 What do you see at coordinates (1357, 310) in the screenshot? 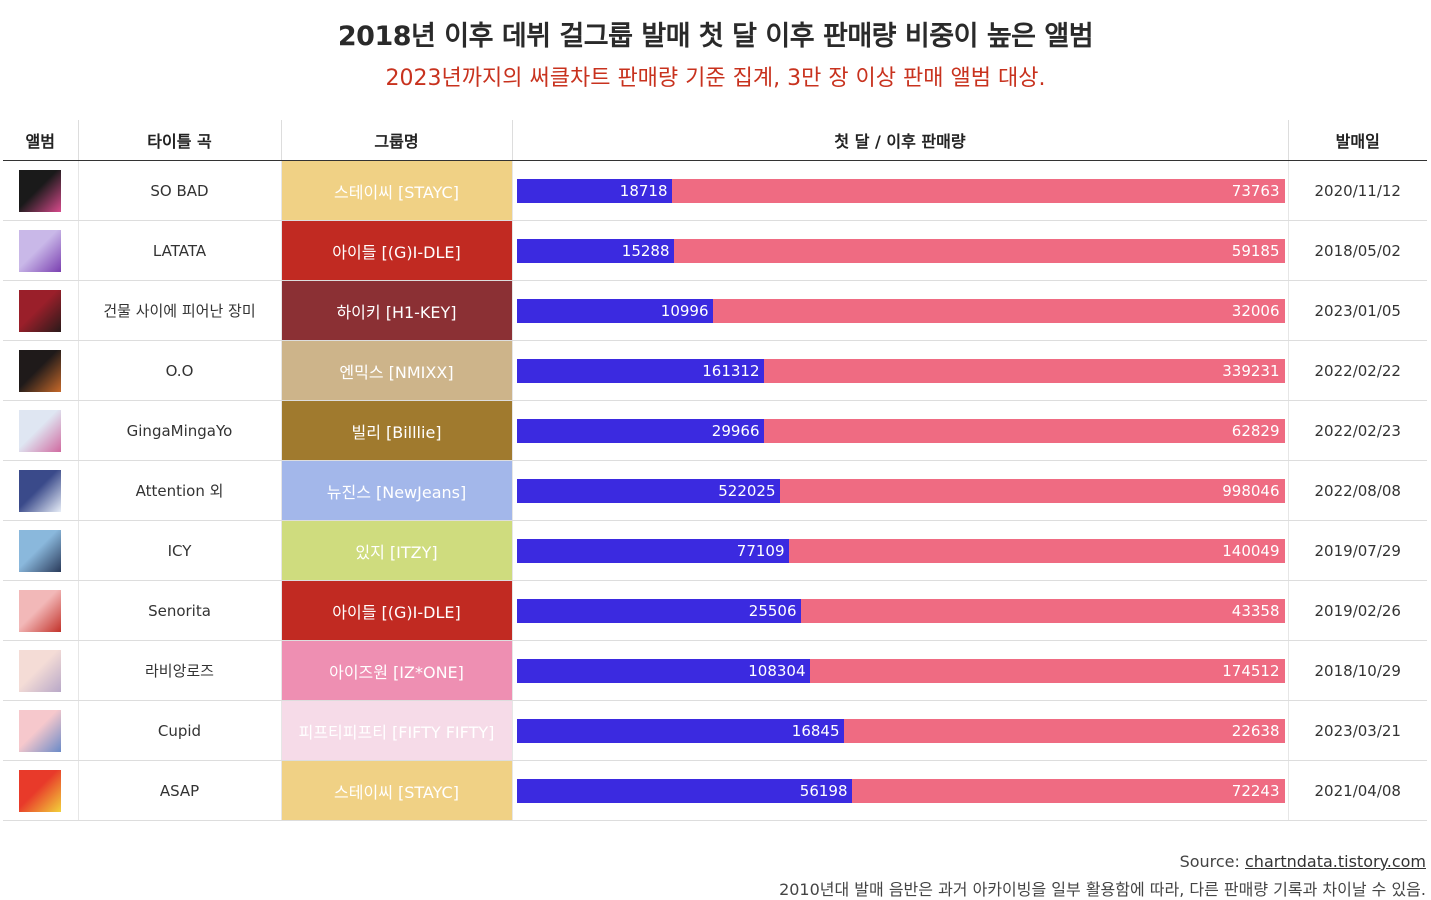
I see `release-date-cell: 2023/01/05` at bounding box center [1357, 310].